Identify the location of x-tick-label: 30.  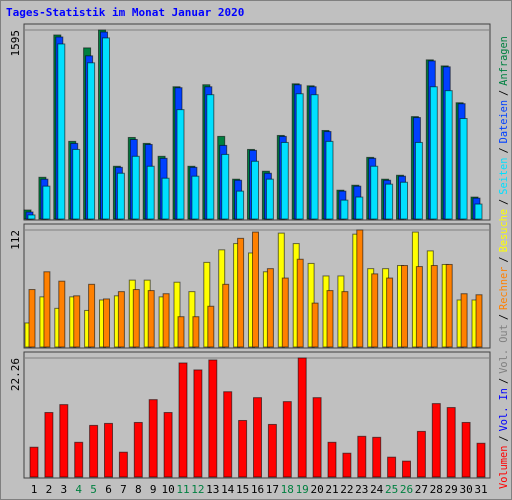
(465, 489).